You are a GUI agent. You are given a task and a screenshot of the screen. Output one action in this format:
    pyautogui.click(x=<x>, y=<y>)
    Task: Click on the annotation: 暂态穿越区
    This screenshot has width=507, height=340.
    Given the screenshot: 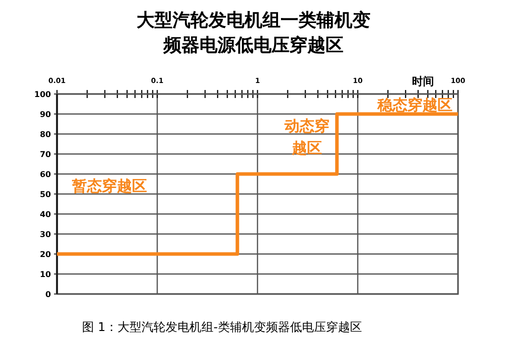 What is the action you would take?
    pyautogui.click(x=109, y=186)
    